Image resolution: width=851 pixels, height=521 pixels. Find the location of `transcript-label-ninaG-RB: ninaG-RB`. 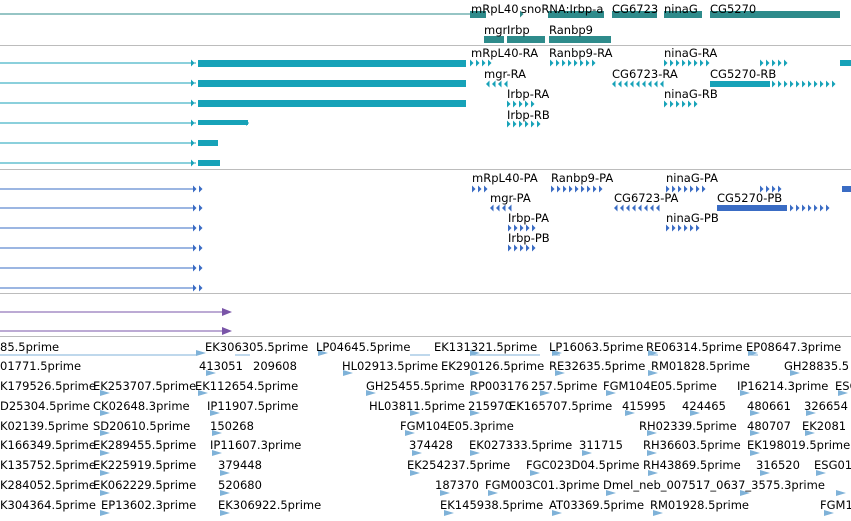

transcript-label-ninaG-RB: ninaG-RB is located at coordinates (691, 94).